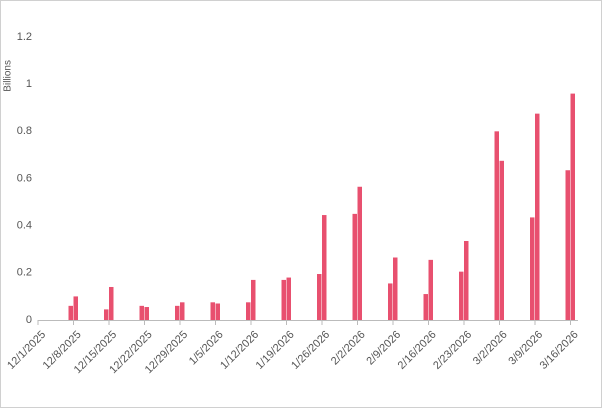 This screenshot has height=408, width=602. What do you see at coordinates (24, 178) in the screenshot?
I see `y-tick-label: 0.6` at bounding box center [24, 178].